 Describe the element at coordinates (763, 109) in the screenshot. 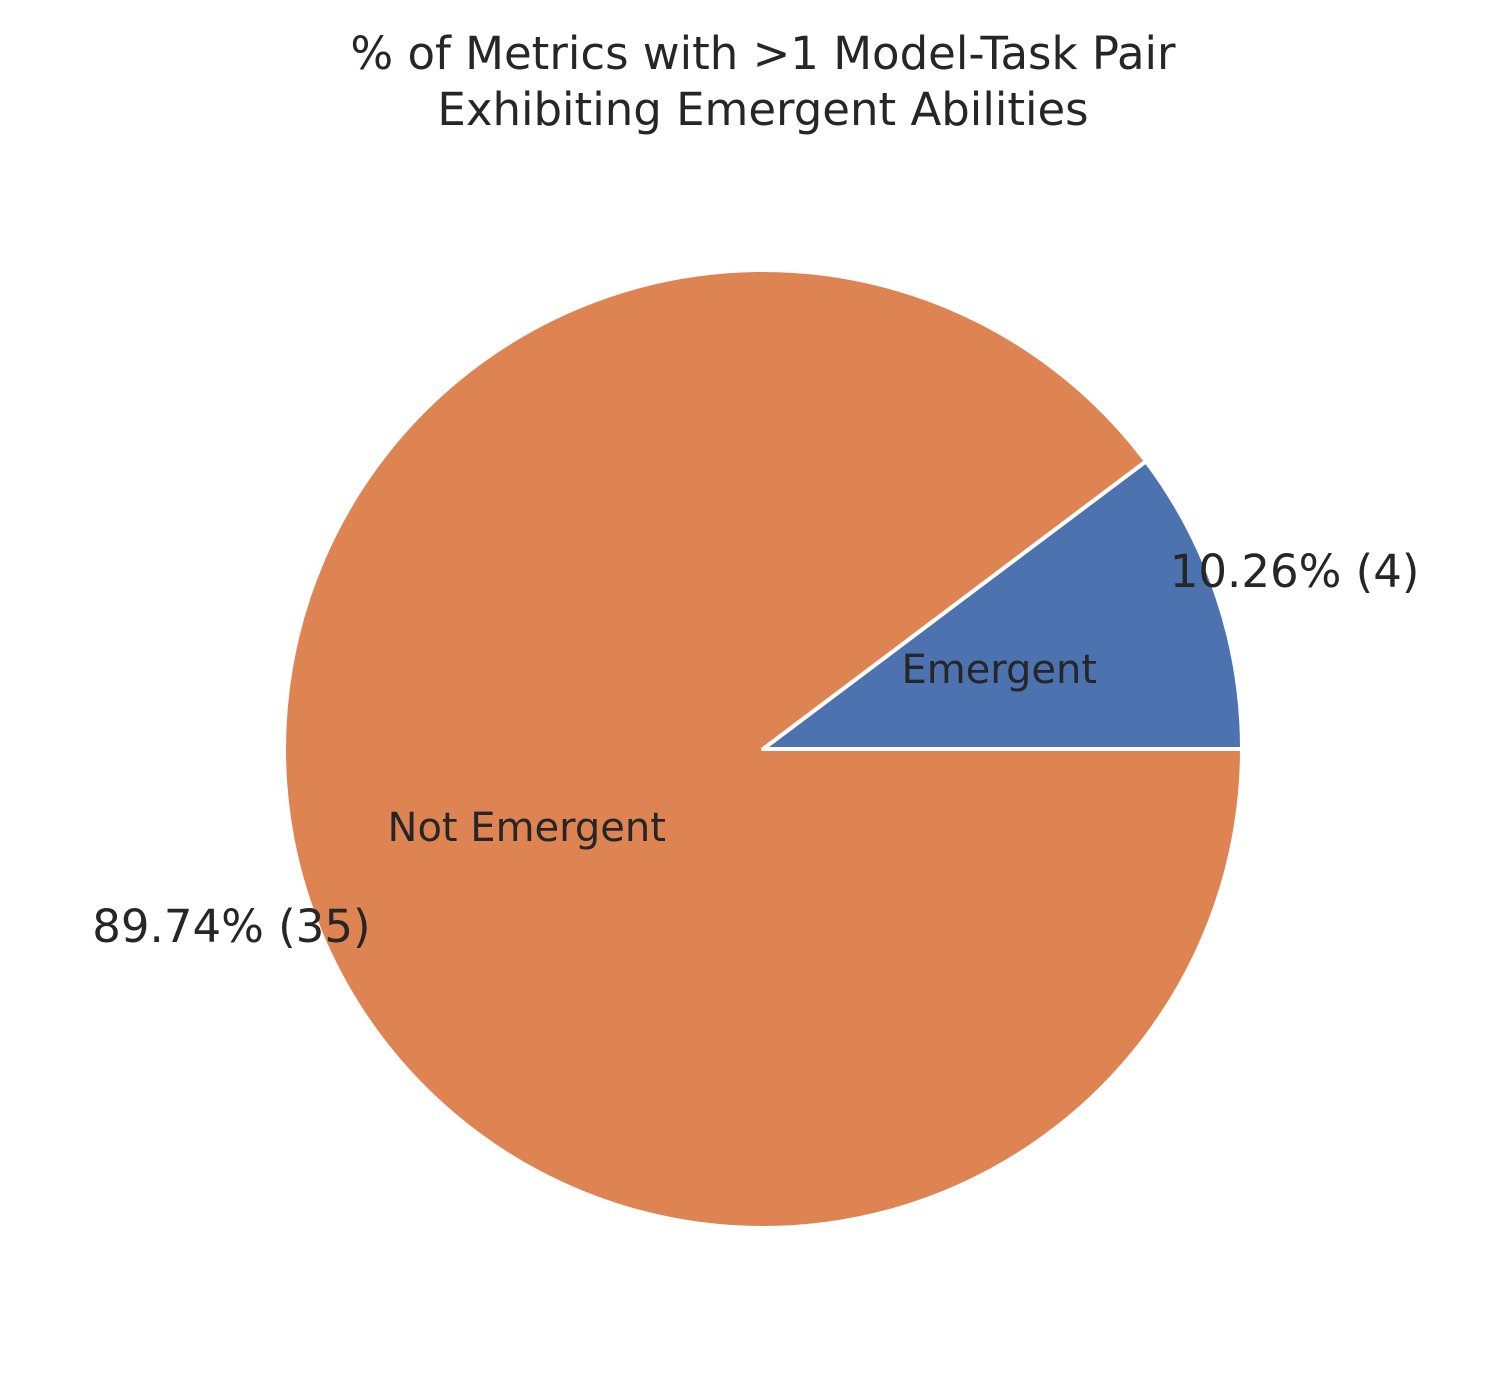

I see `chart-title-line-2: Exhibiting Emergent Abilities` at that location.